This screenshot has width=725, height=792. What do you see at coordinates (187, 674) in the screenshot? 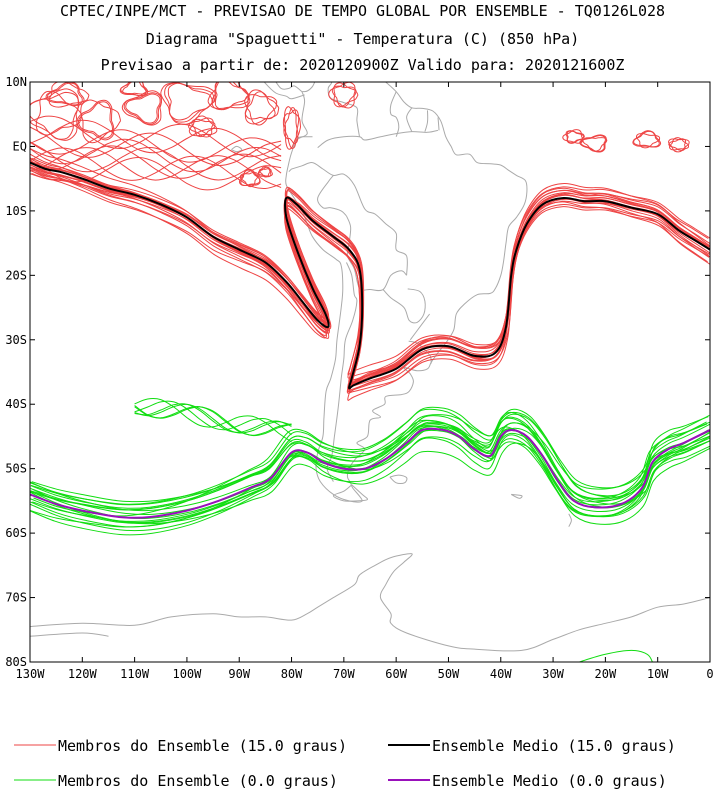
I see `x-tick-label: 100W` at bounding box center [187, 674].